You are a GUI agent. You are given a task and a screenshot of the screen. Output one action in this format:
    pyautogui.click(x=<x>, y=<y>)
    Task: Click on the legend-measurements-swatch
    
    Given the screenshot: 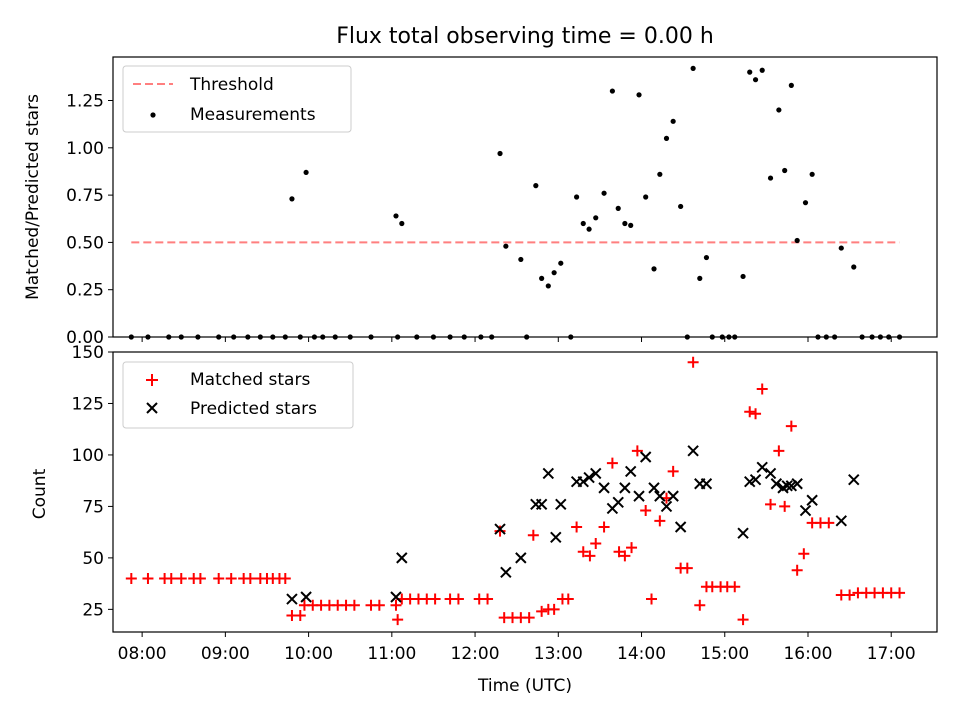 What is the action you would take?
    pyautogui.click(x=153, y=115)
    